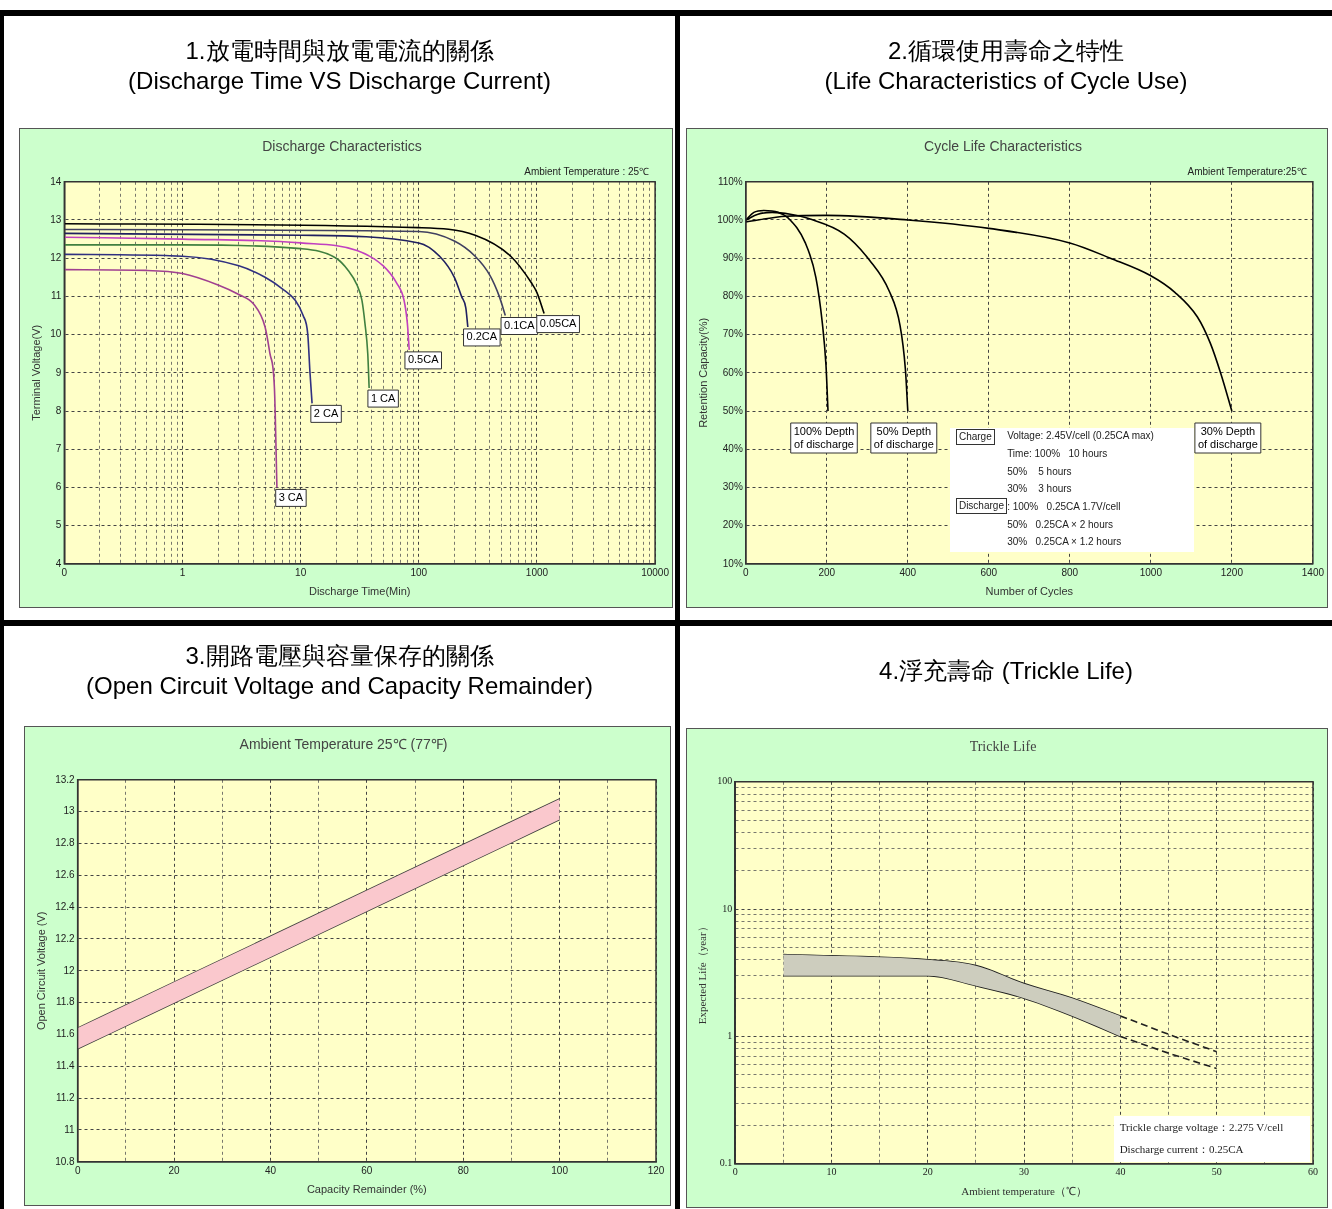  Describe the element at coordinates (732, 257) in the screenshot. I see `y-tick-label: 90%` at that location.